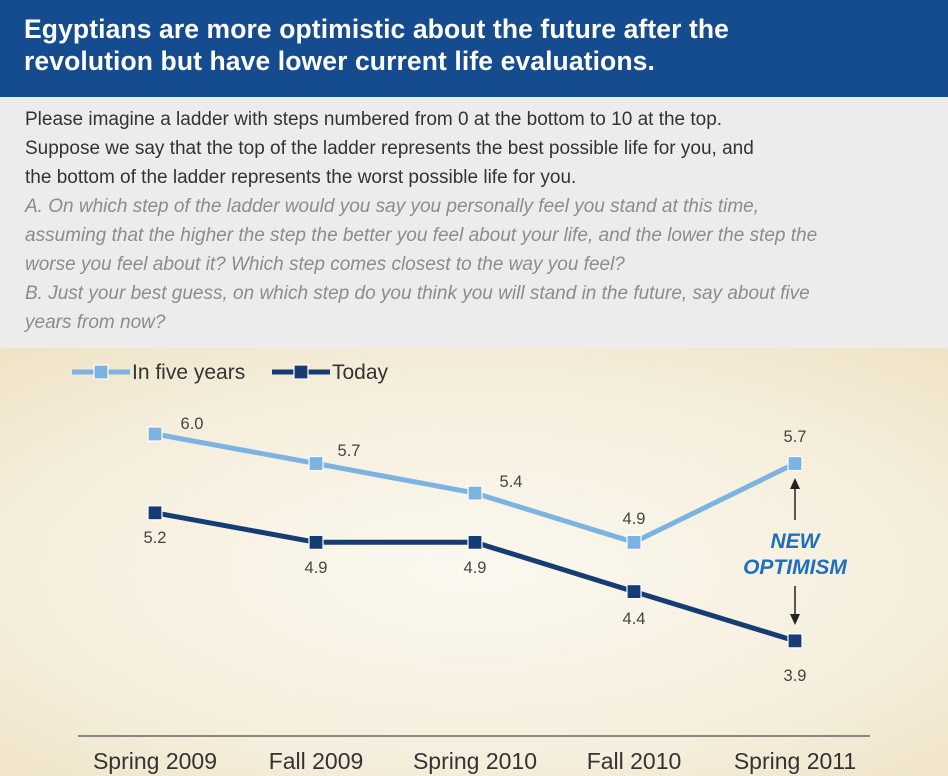 Image resolution: width=948 pixels, height=776 pixels. What do you see at coordinates (795, 483) in the screenshot?
I see `annotation-arrow-up-head` at bounding box center [795, 483].